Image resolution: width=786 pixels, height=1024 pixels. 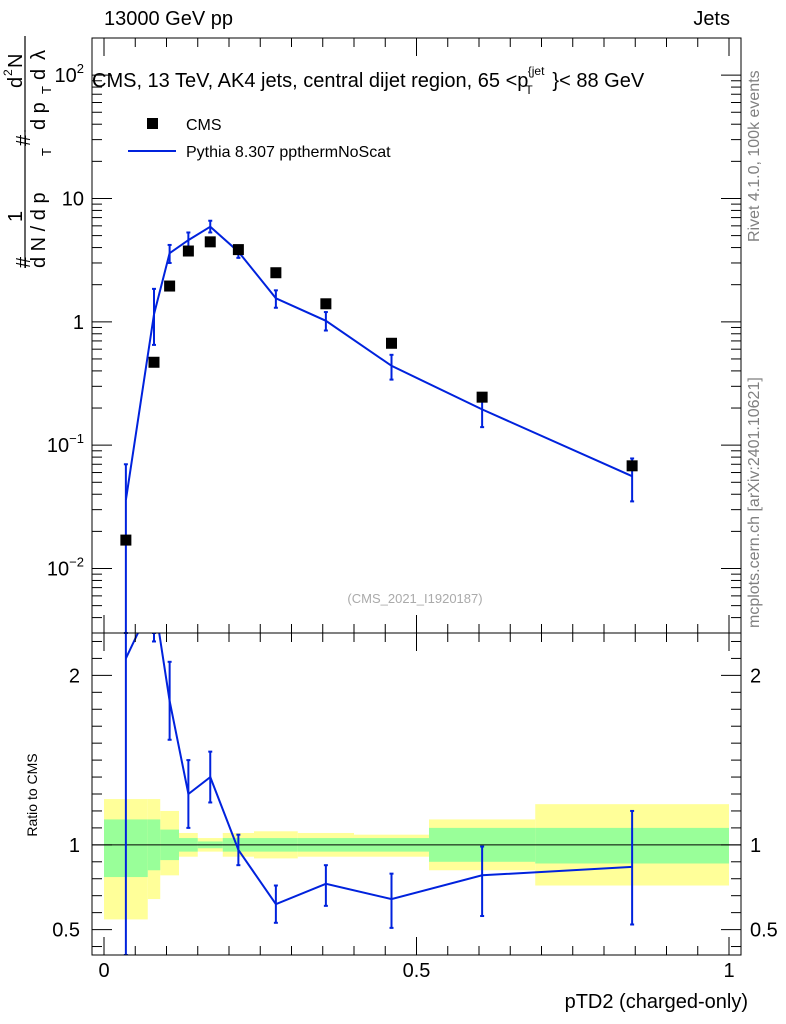 What do you see at coordinates (73, 199) in the screenshot?
I see `main-ytick-label-3: 10` at bounding box center [73, 199].